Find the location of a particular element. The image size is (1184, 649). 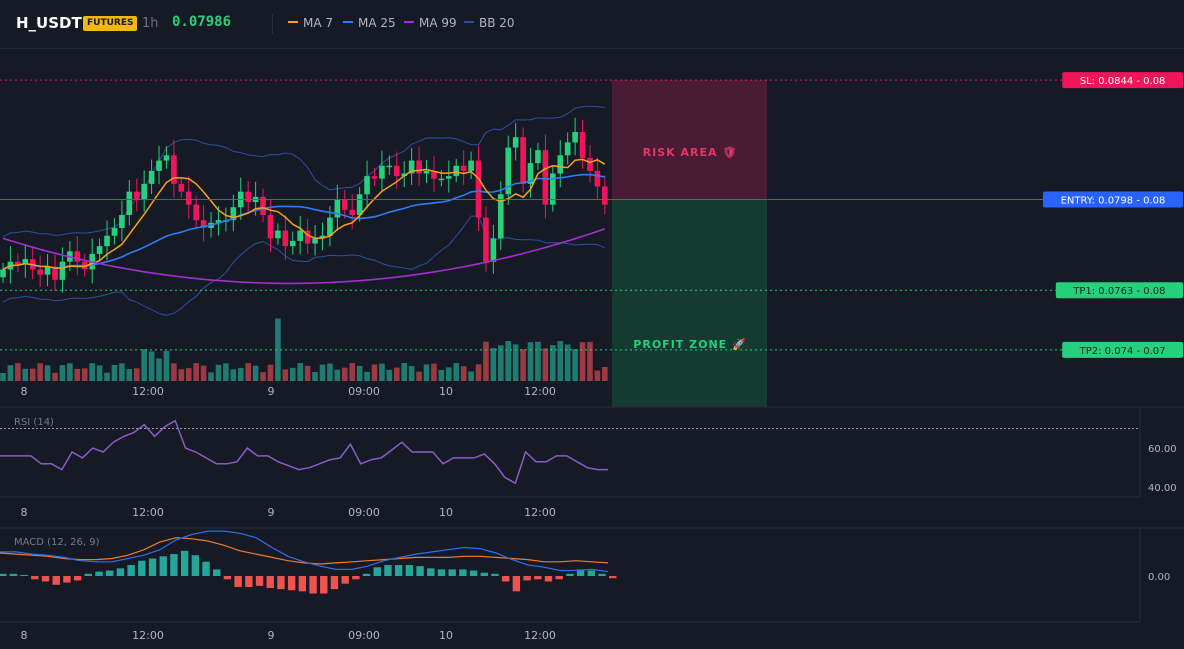

symbol-title: H_USDT is located at coordinates (49, 23).